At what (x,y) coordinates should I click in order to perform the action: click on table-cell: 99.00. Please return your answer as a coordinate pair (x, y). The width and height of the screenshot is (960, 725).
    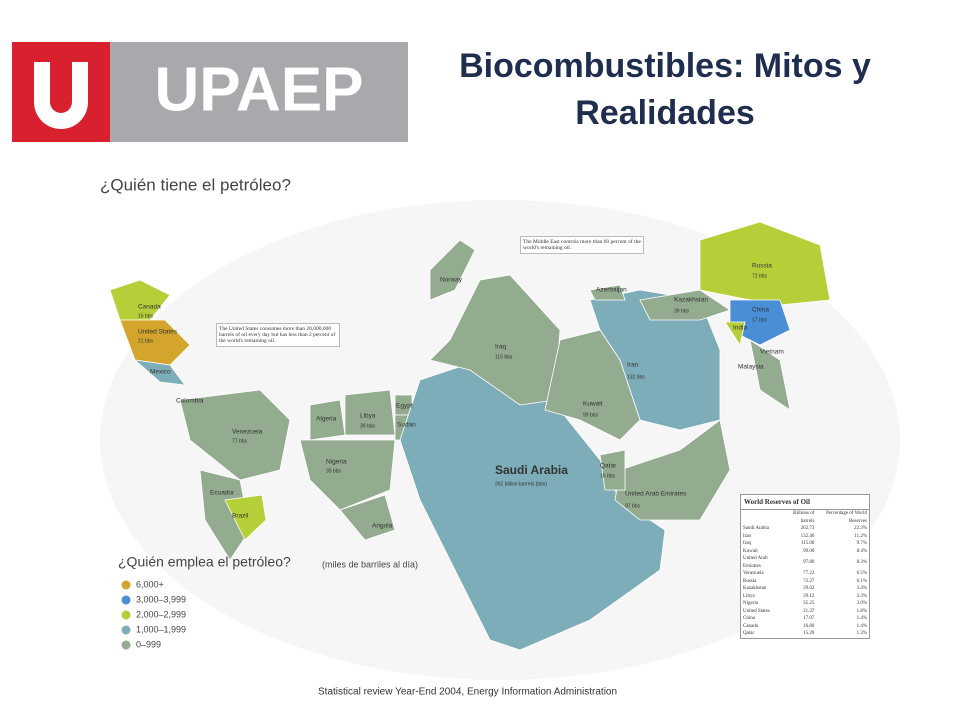
    Looking at the image, I should click on (809, 551).